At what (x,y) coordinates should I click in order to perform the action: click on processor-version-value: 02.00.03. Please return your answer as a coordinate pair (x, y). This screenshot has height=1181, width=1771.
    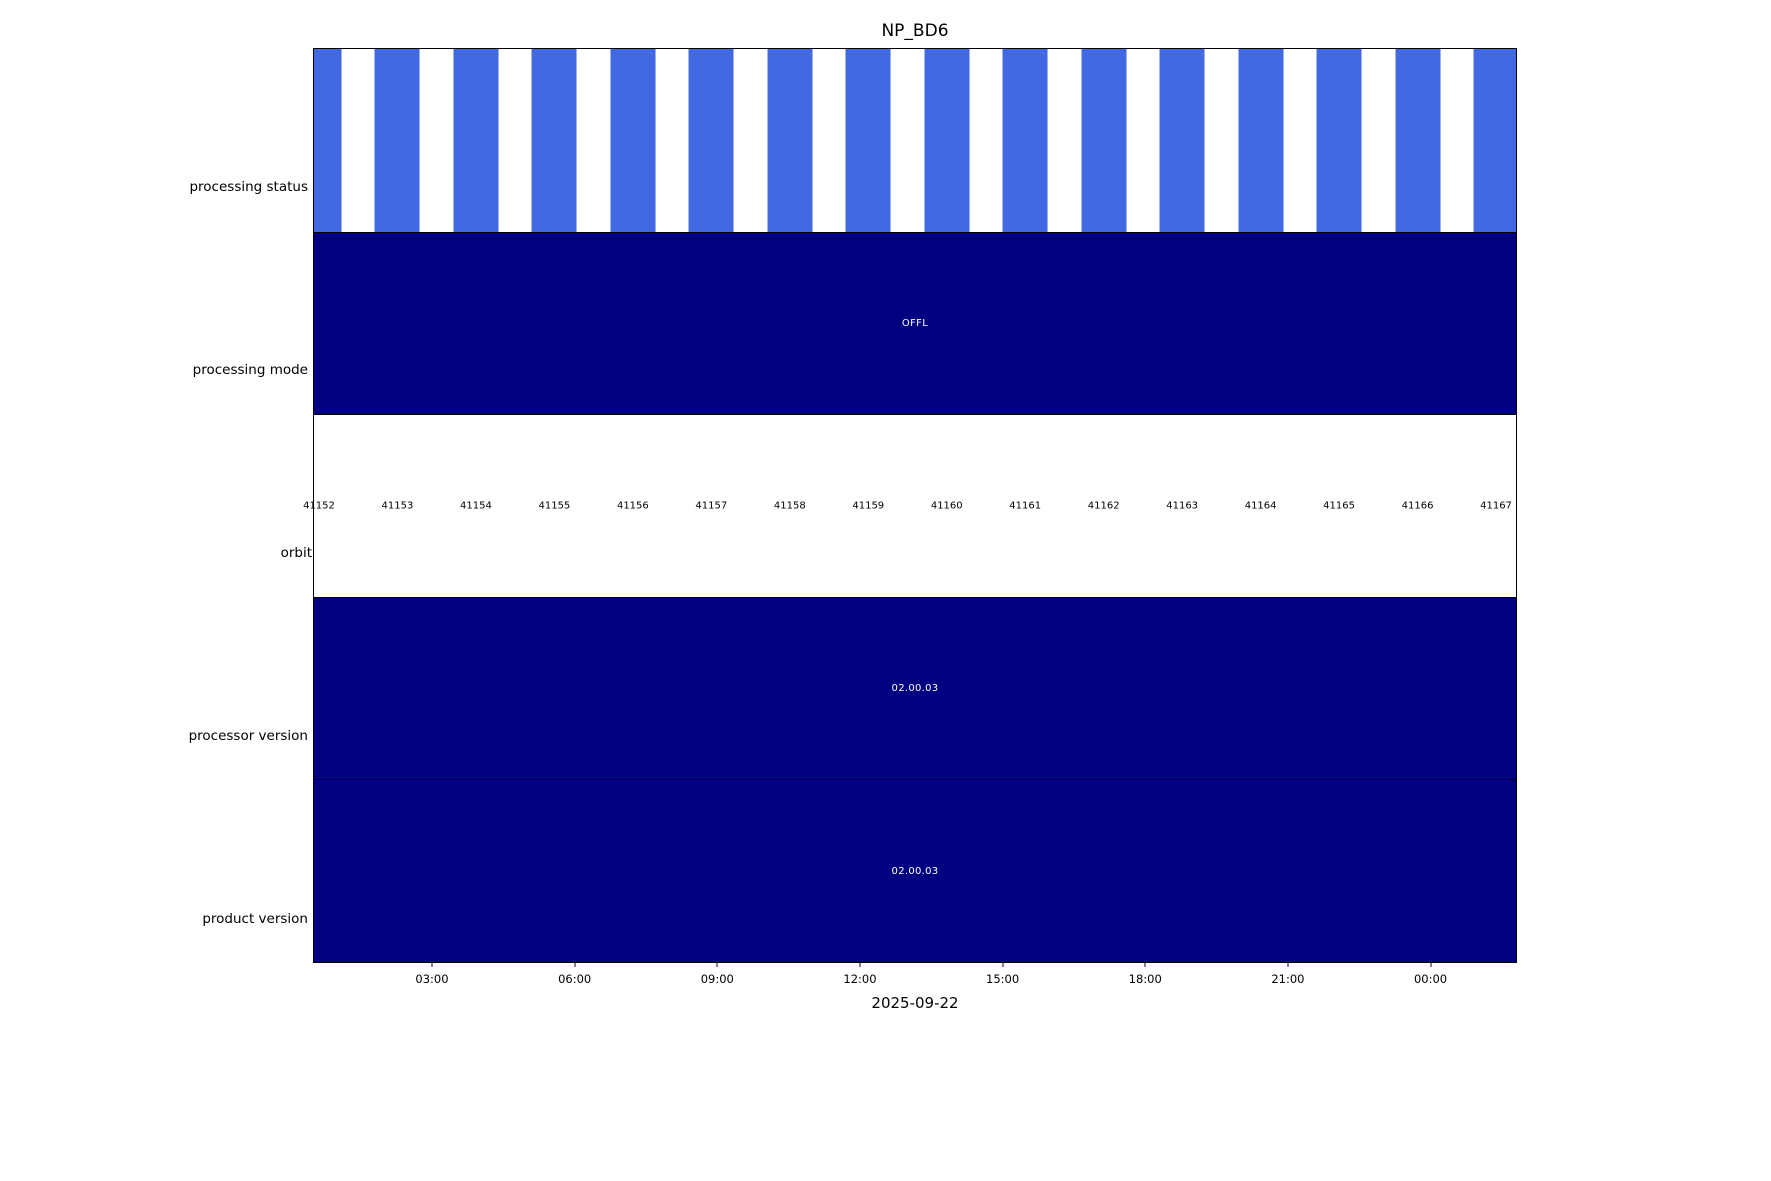
    Looking at the image, I should click on (915, 689).